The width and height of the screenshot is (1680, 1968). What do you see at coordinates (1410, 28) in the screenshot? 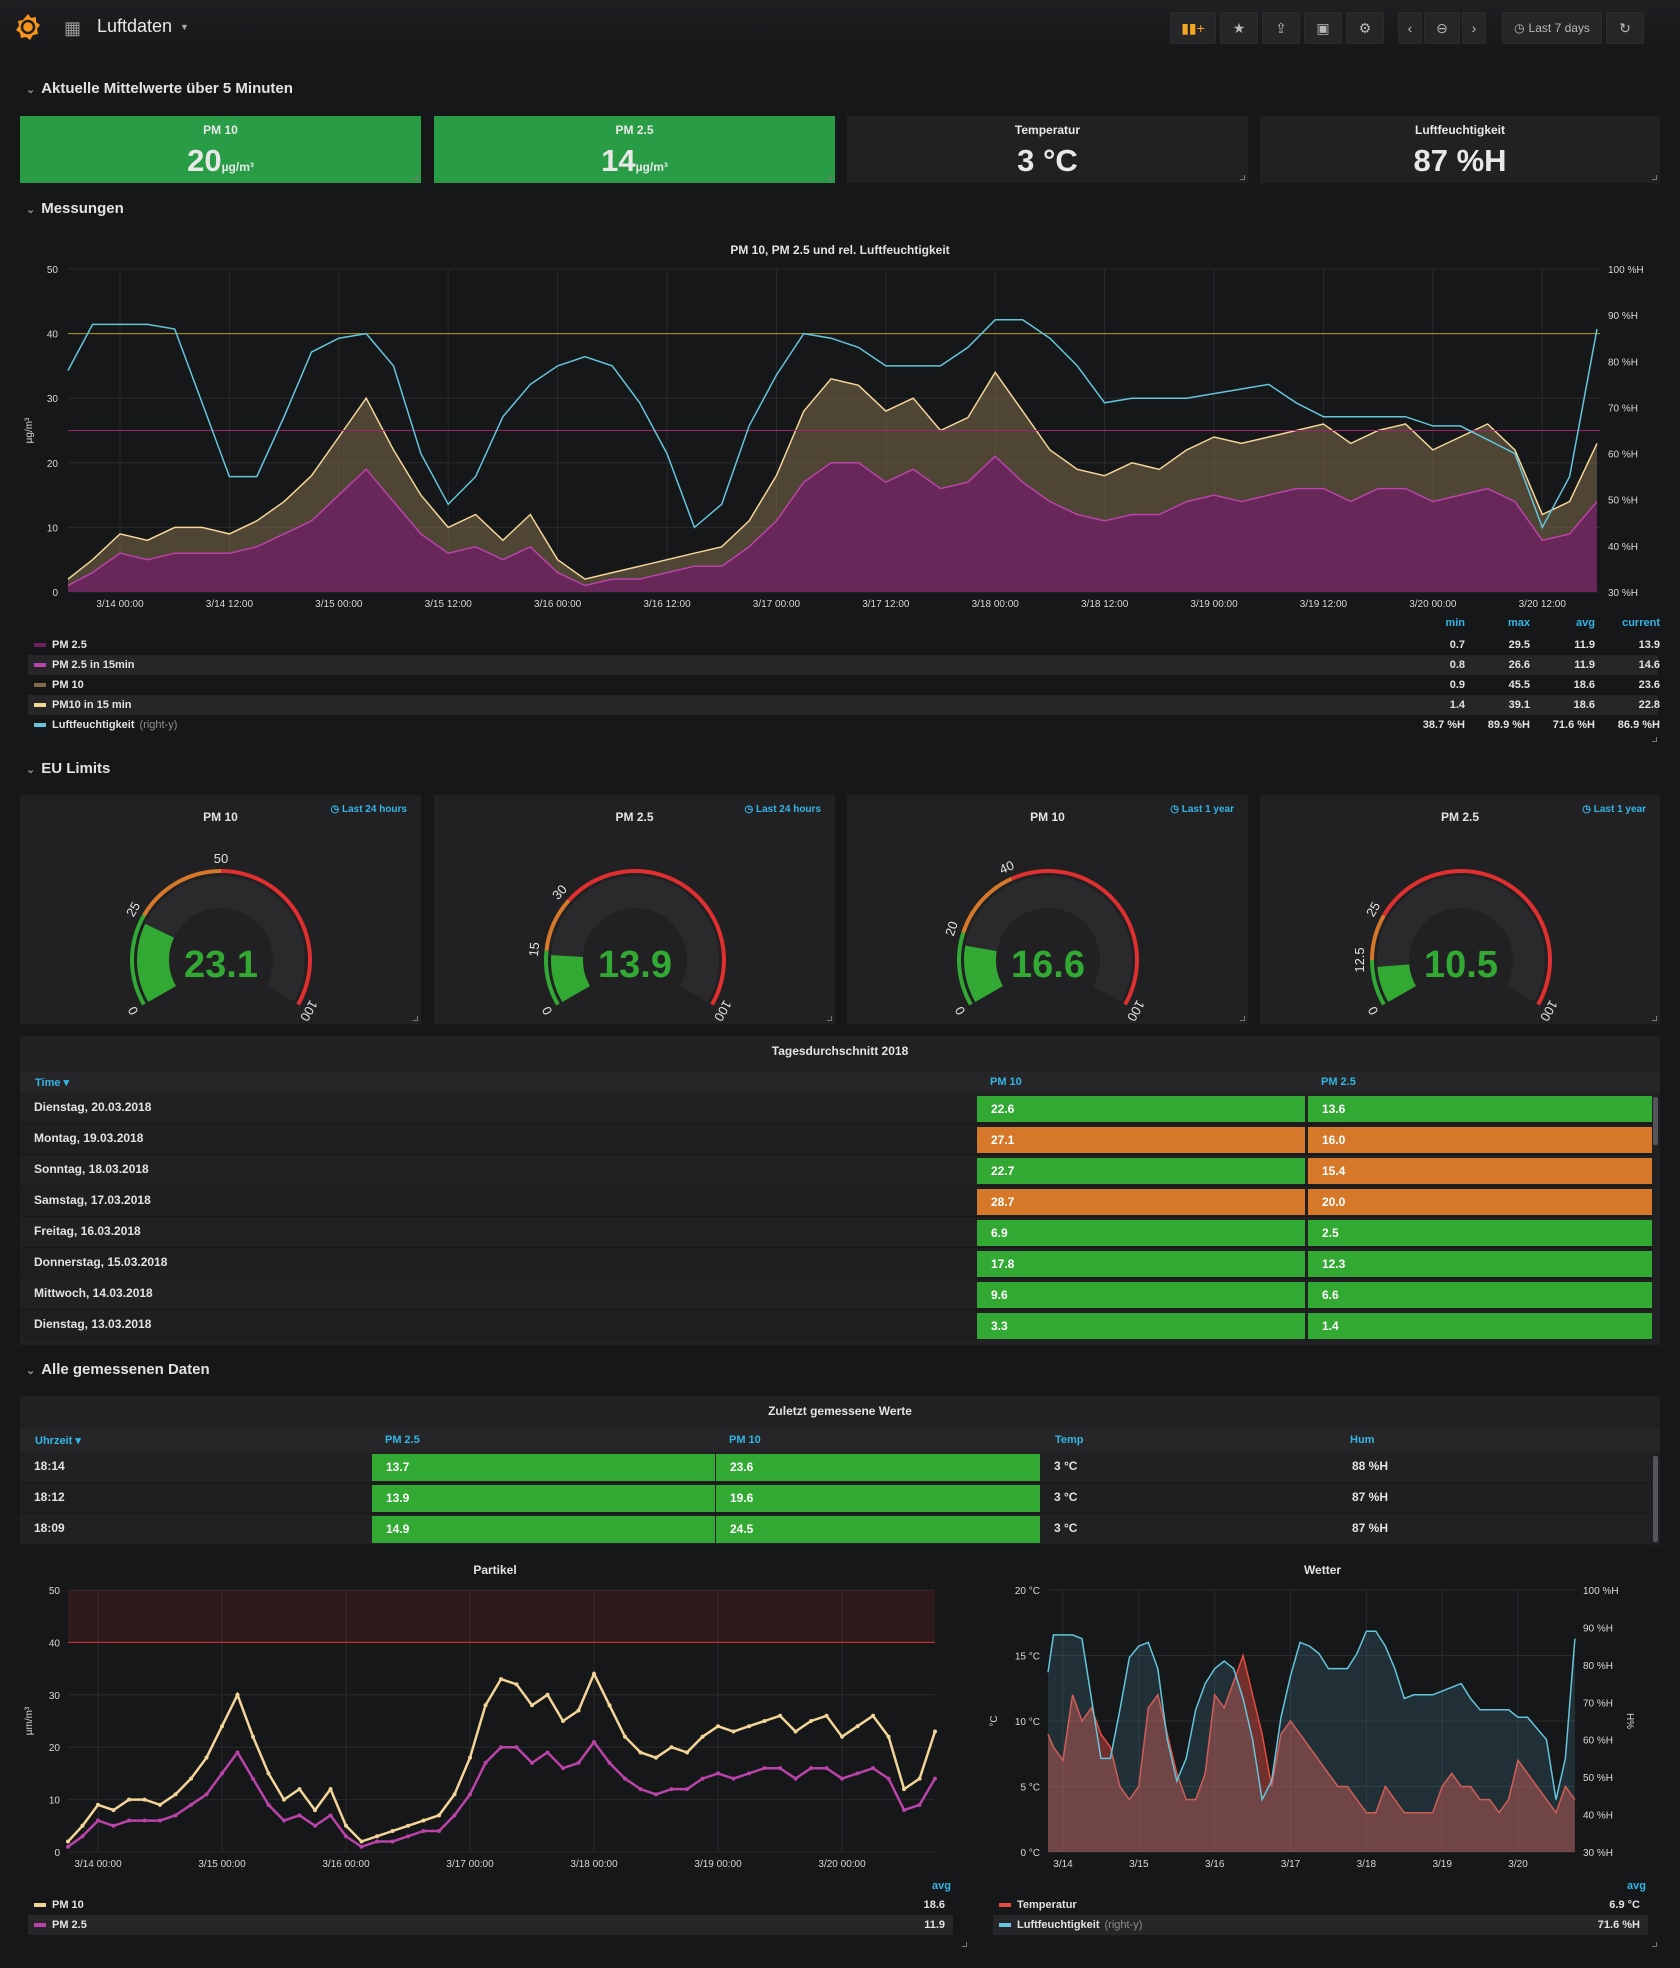
I see `time-back-button: ‹` at bounding box center [1410, 28].